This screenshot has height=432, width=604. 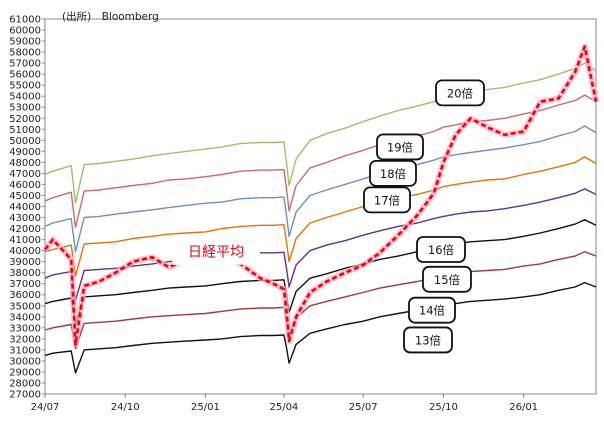 I want to click on y-tick-label: 54000, so click(x=25, y=97).